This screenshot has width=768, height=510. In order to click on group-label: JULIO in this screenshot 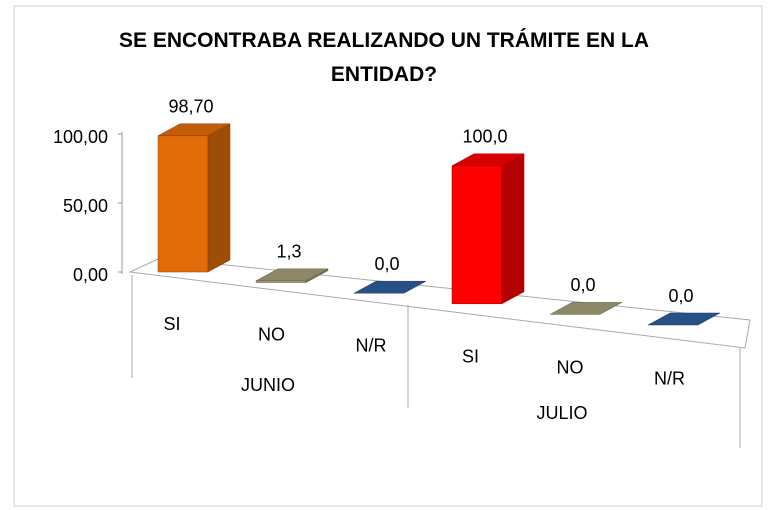, I will do `click(561, 413)`.